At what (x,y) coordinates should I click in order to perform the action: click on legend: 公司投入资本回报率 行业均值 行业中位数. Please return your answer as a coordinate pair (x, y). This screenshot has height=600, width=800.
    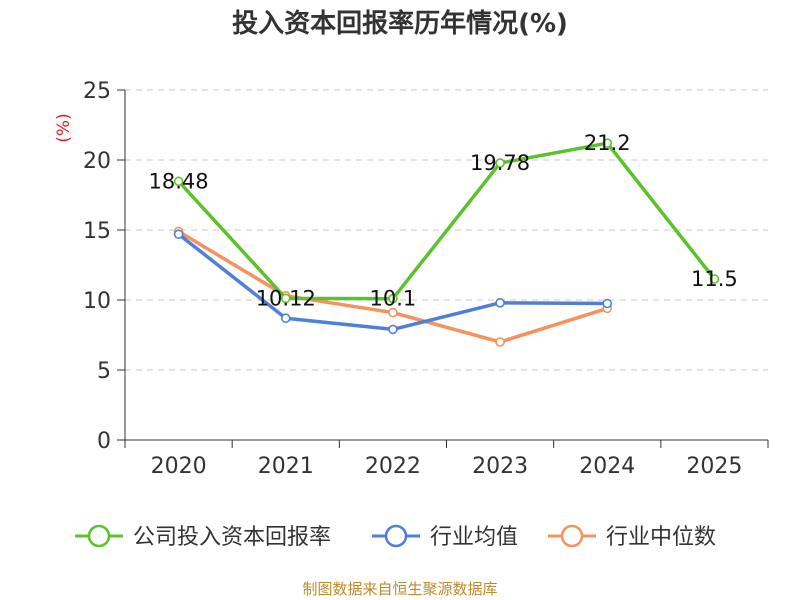
    Looking at the image, I should click on (395, 537).